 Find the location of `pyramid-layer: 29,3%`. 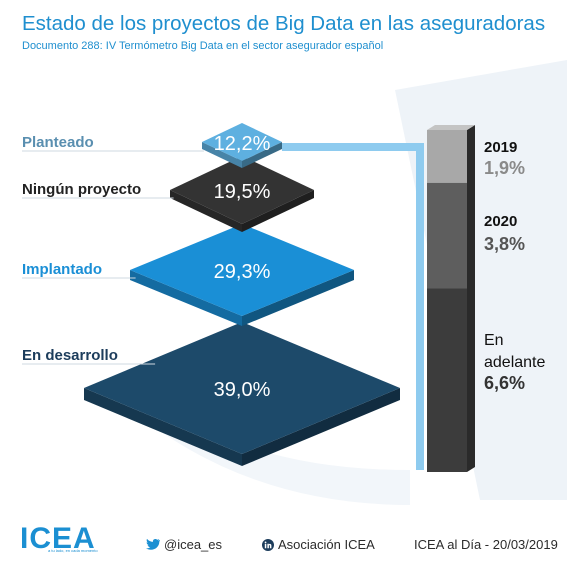

pyramid-layer: 29,3% is located at coordinates (242, 275).